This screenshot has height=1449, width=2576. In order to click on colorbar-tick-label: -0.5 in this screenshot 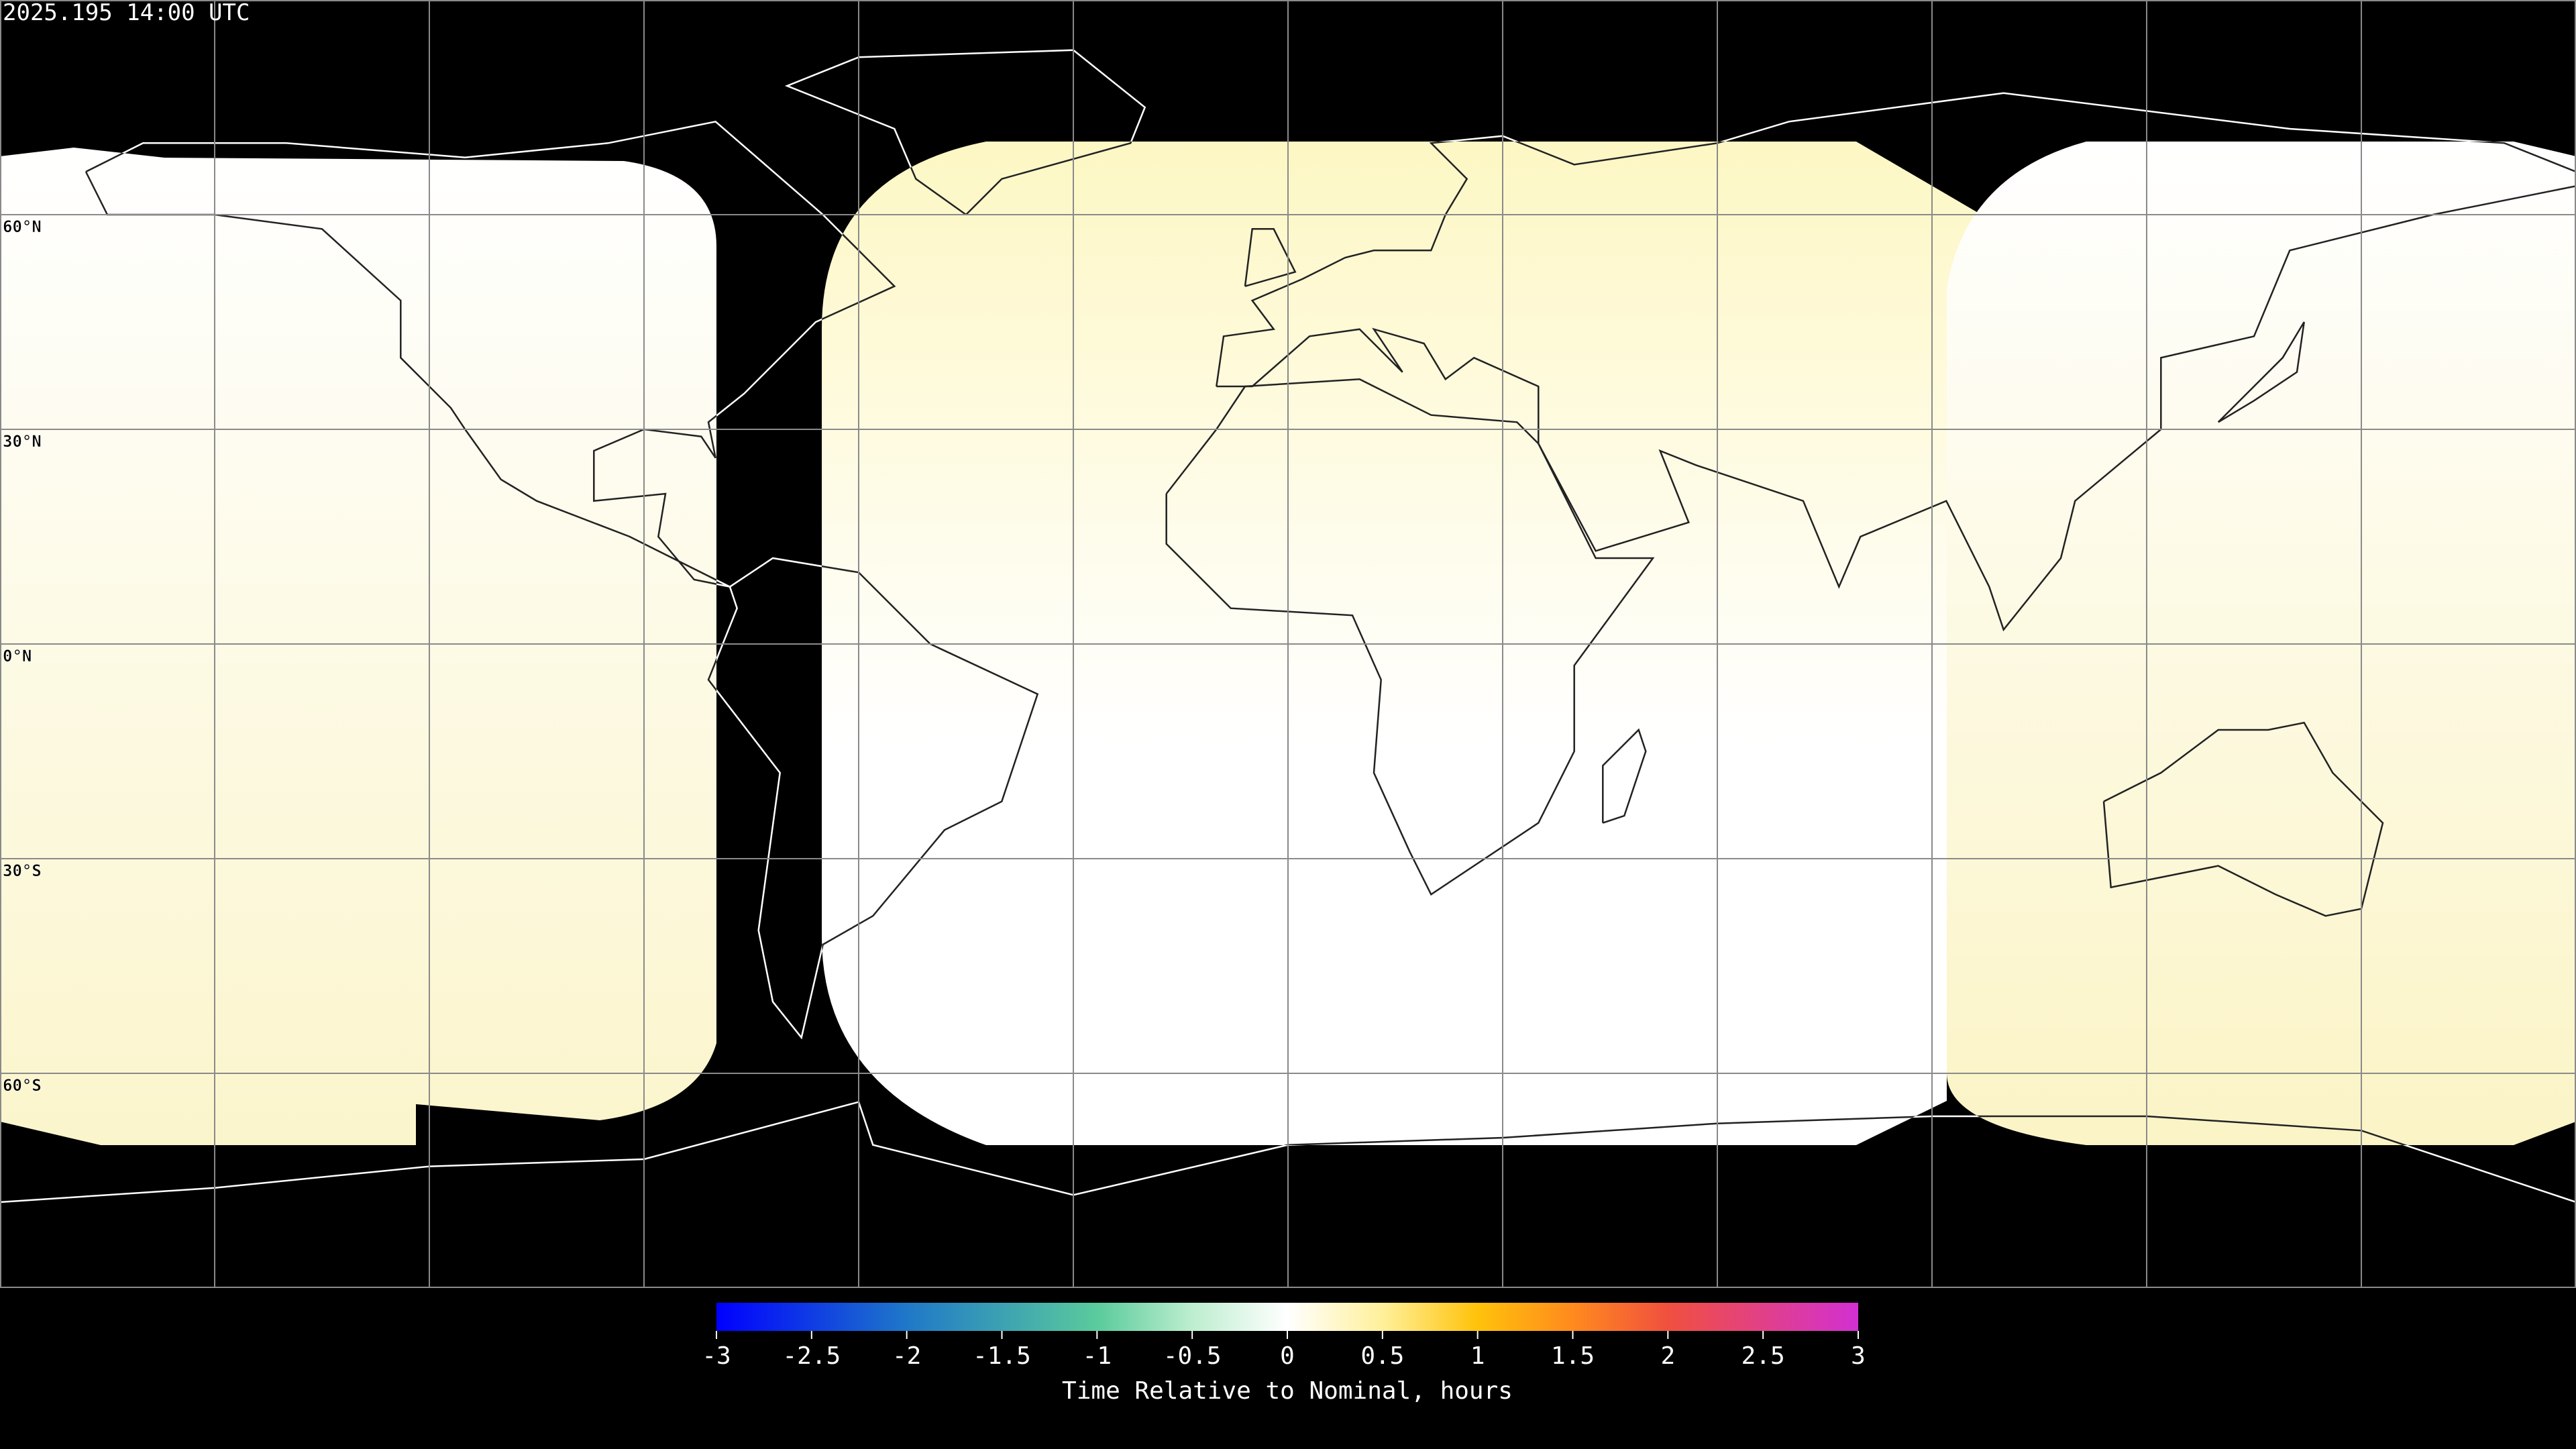, I will do `click(1192, 1356)`.